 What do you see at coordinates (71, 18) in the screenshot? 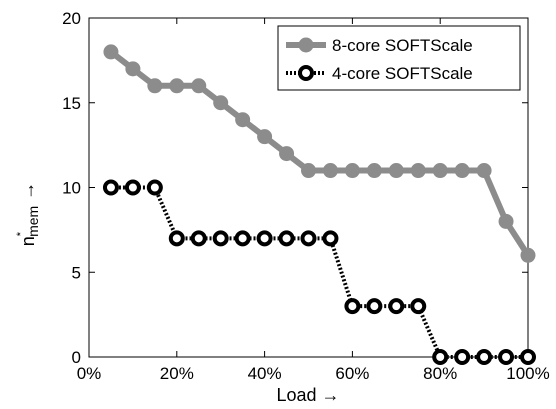
I see `y-tick-label: 20` at bounding box center [71, 18].